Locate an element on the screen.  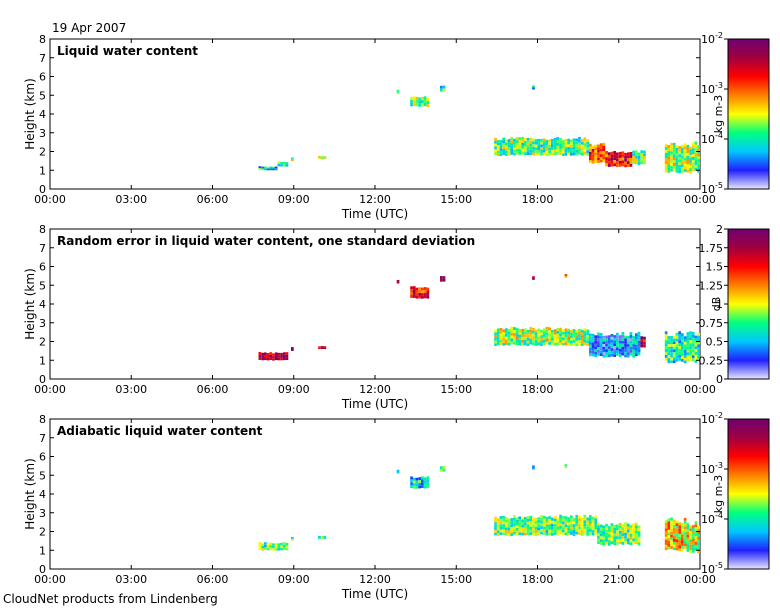
colorbar-tick-label: 1.75 is located at coordinates (711, 248).